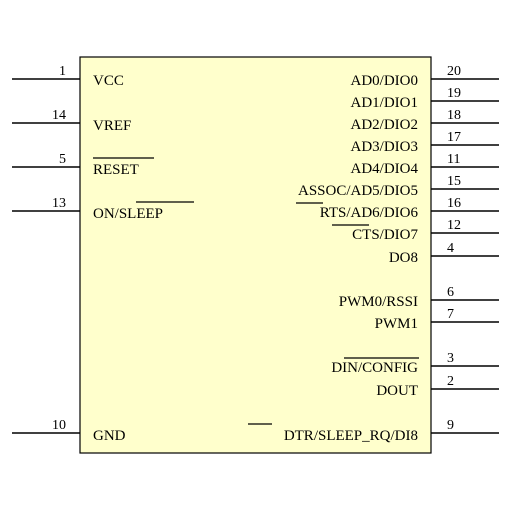 The image size is (512, 512). What do you see at coordinates (62, 159) in the screenshot?
I see `pin-number-5: 5` at bounding box center [62, 159].